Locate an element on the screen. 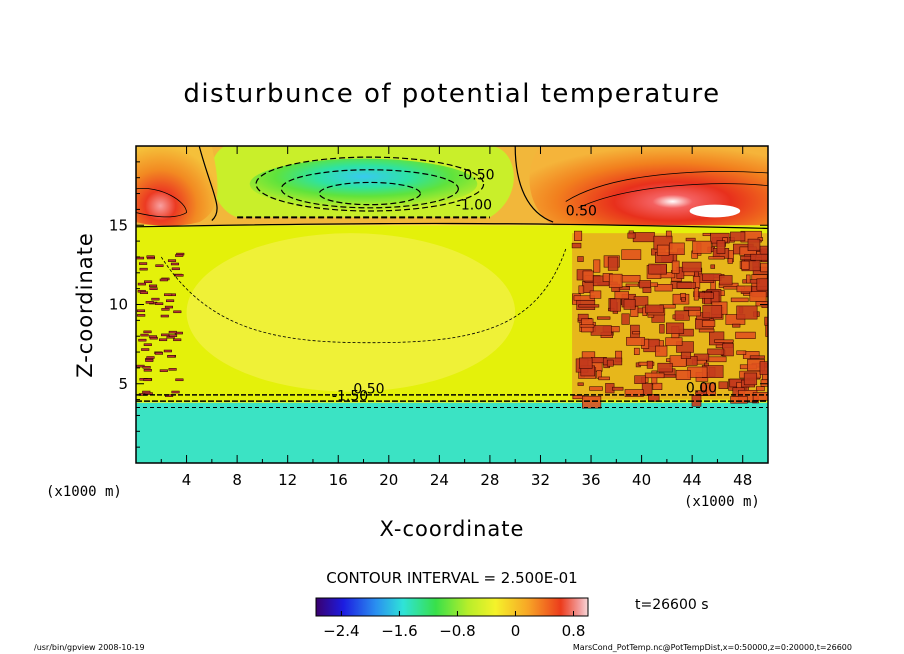 The width and height of the screenshot is (904, 654). contour-interval: CONTOUR INTERVAL = 2.500E-01 is located at coordinates (451, 578).